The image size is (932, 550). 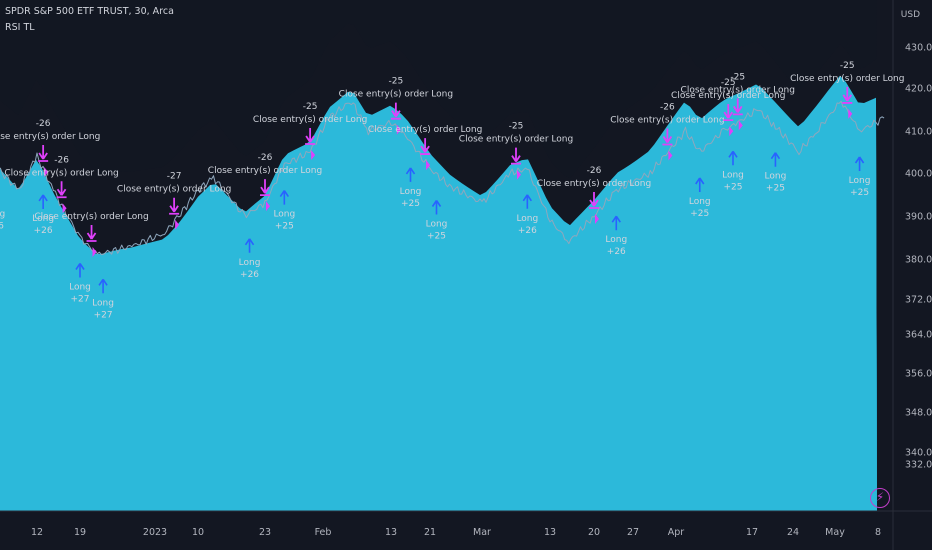 I want to click on signal-qty: -27, so click(x=174, y=177).